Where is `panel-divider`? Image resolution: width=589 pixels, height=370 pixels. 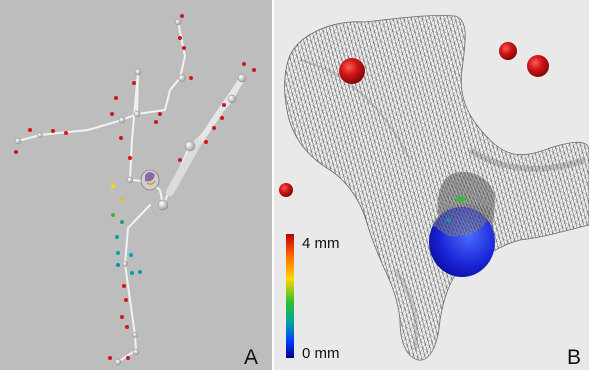 panel-divider is located at coordinates (273, 185).